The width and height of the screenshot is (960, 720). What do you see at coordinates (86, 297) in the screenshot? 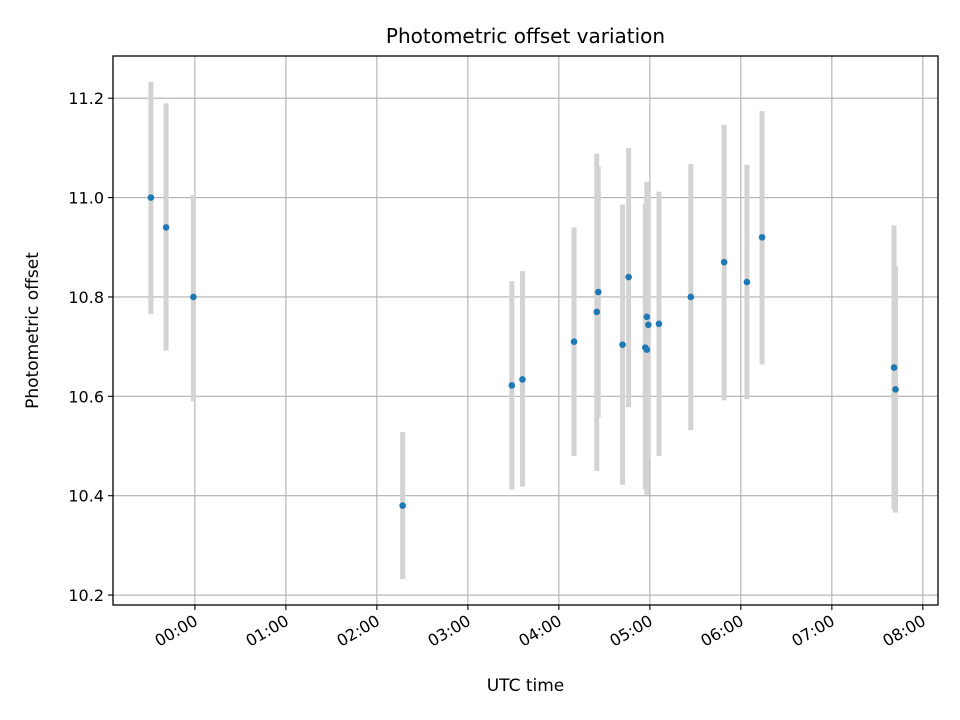
I see `y-tick-label: 10.8` at bounding box center [86, 297].